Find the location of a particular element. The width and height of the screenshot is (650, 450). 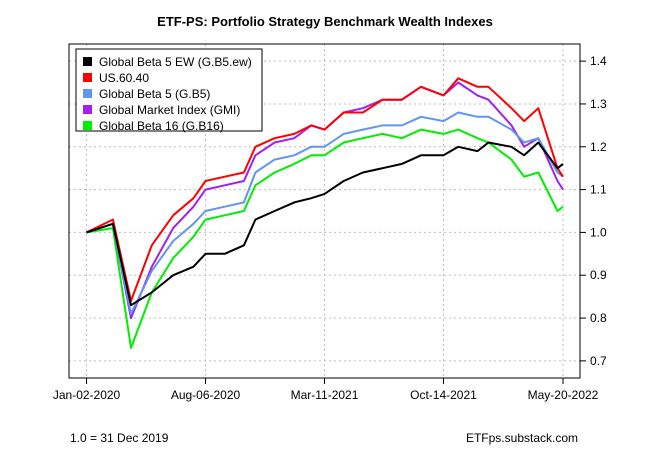

y-tick-label: 1.4 is located at coordinates (598, 61).